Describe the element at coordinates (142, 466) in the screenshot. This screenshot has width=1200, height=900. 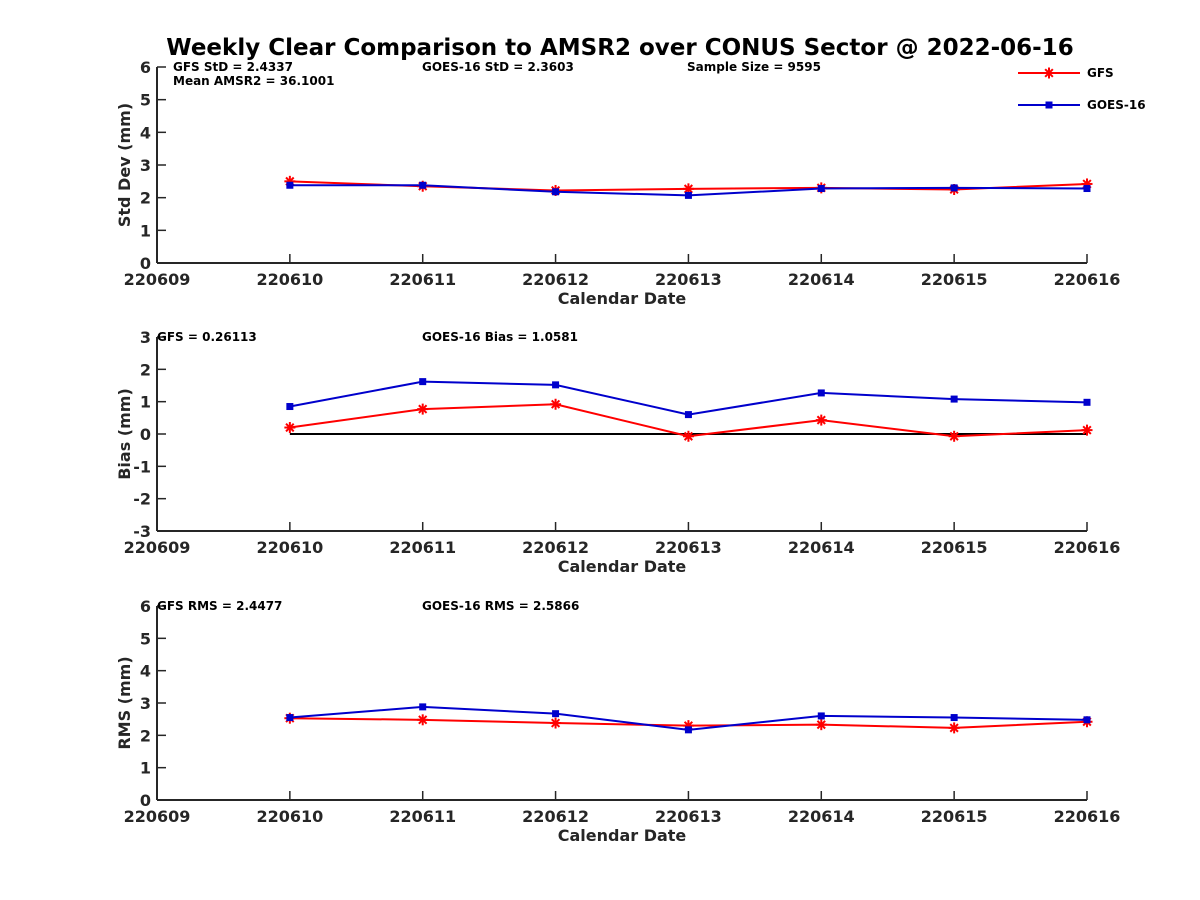
I see `y-tick-label: -1` at that location.